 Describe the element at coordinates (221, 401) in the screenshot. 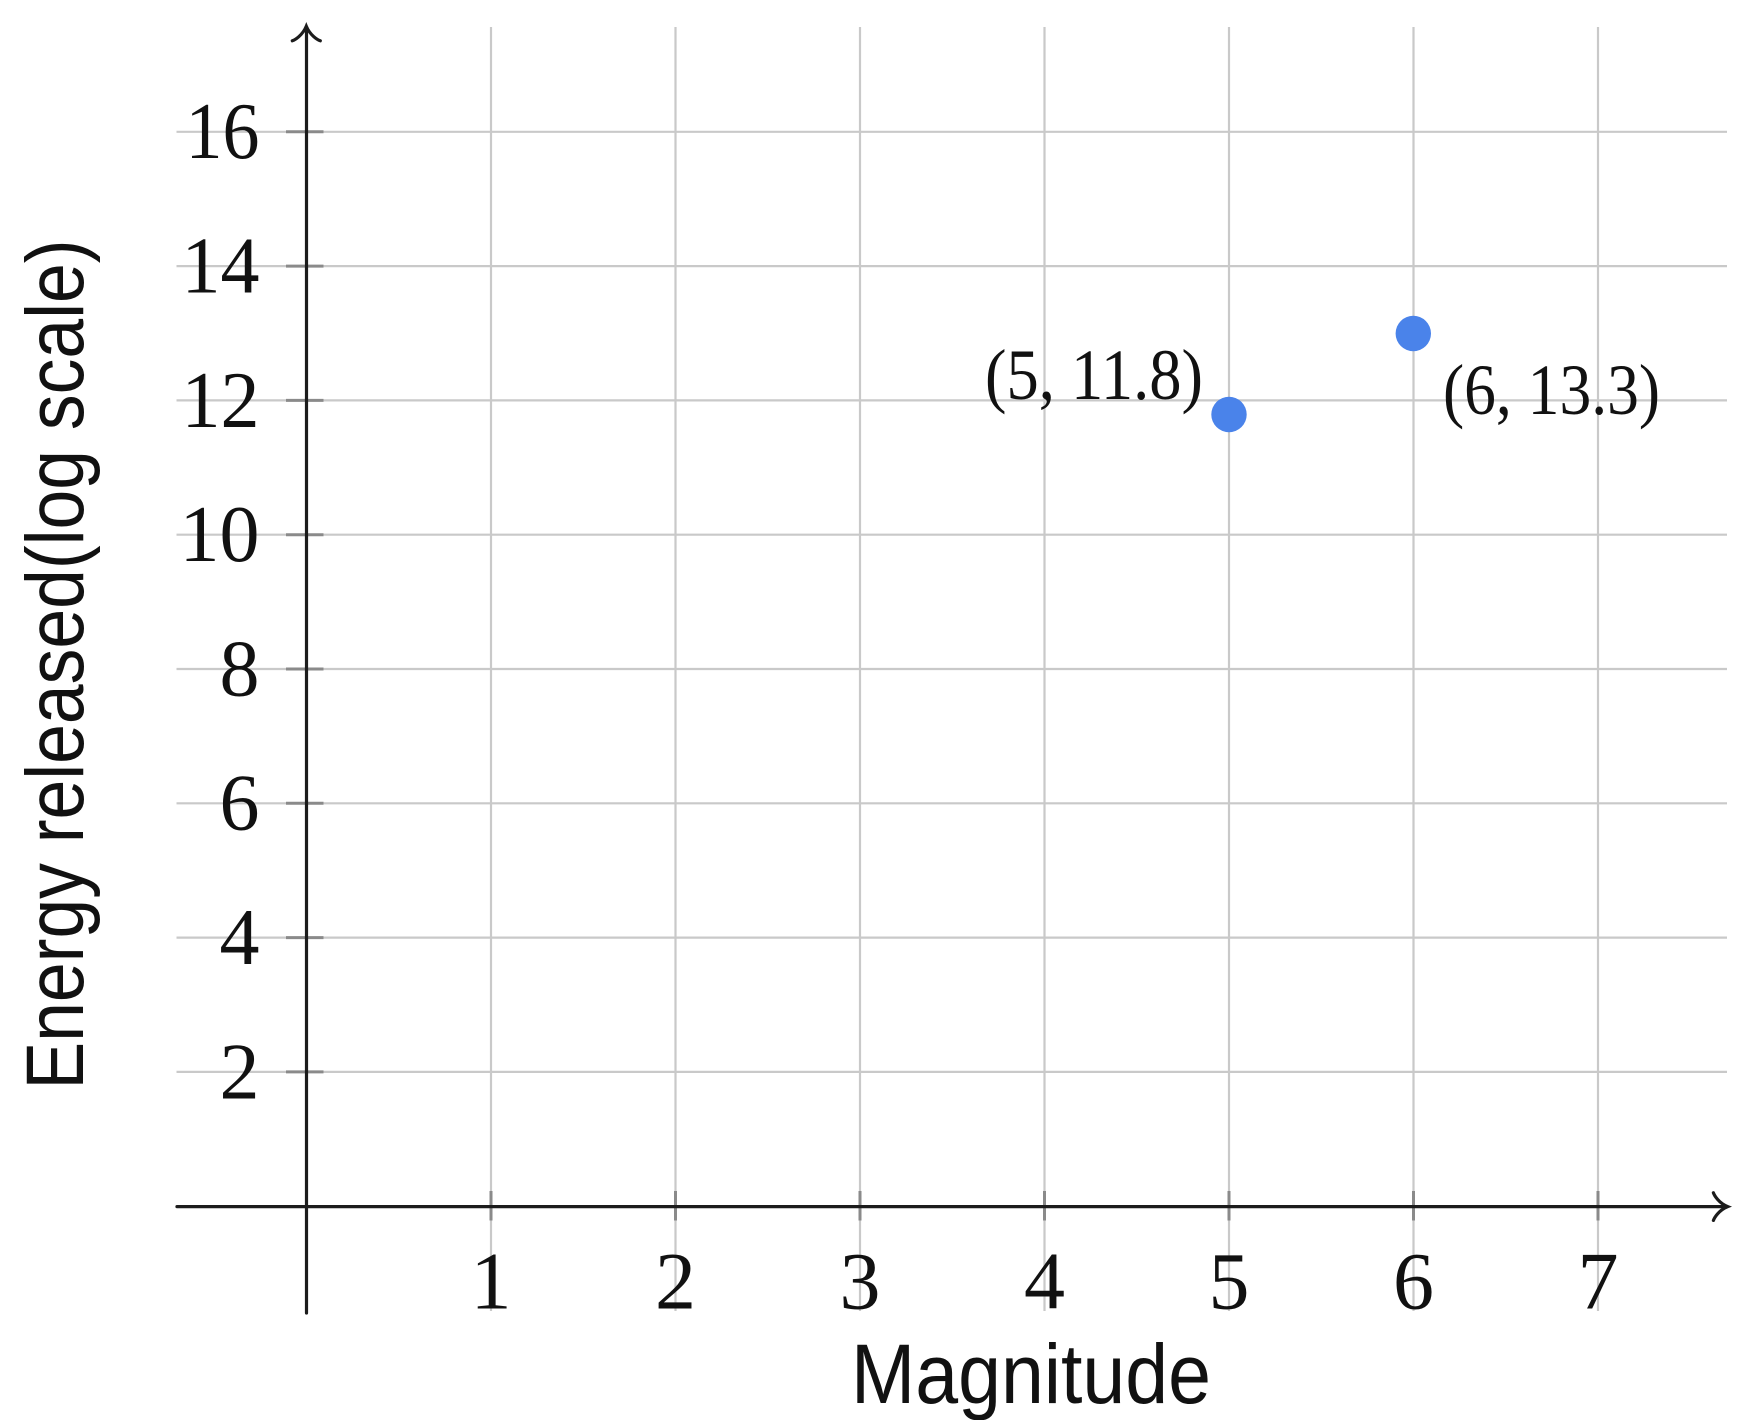

I see `svg-text: 12` at that location.